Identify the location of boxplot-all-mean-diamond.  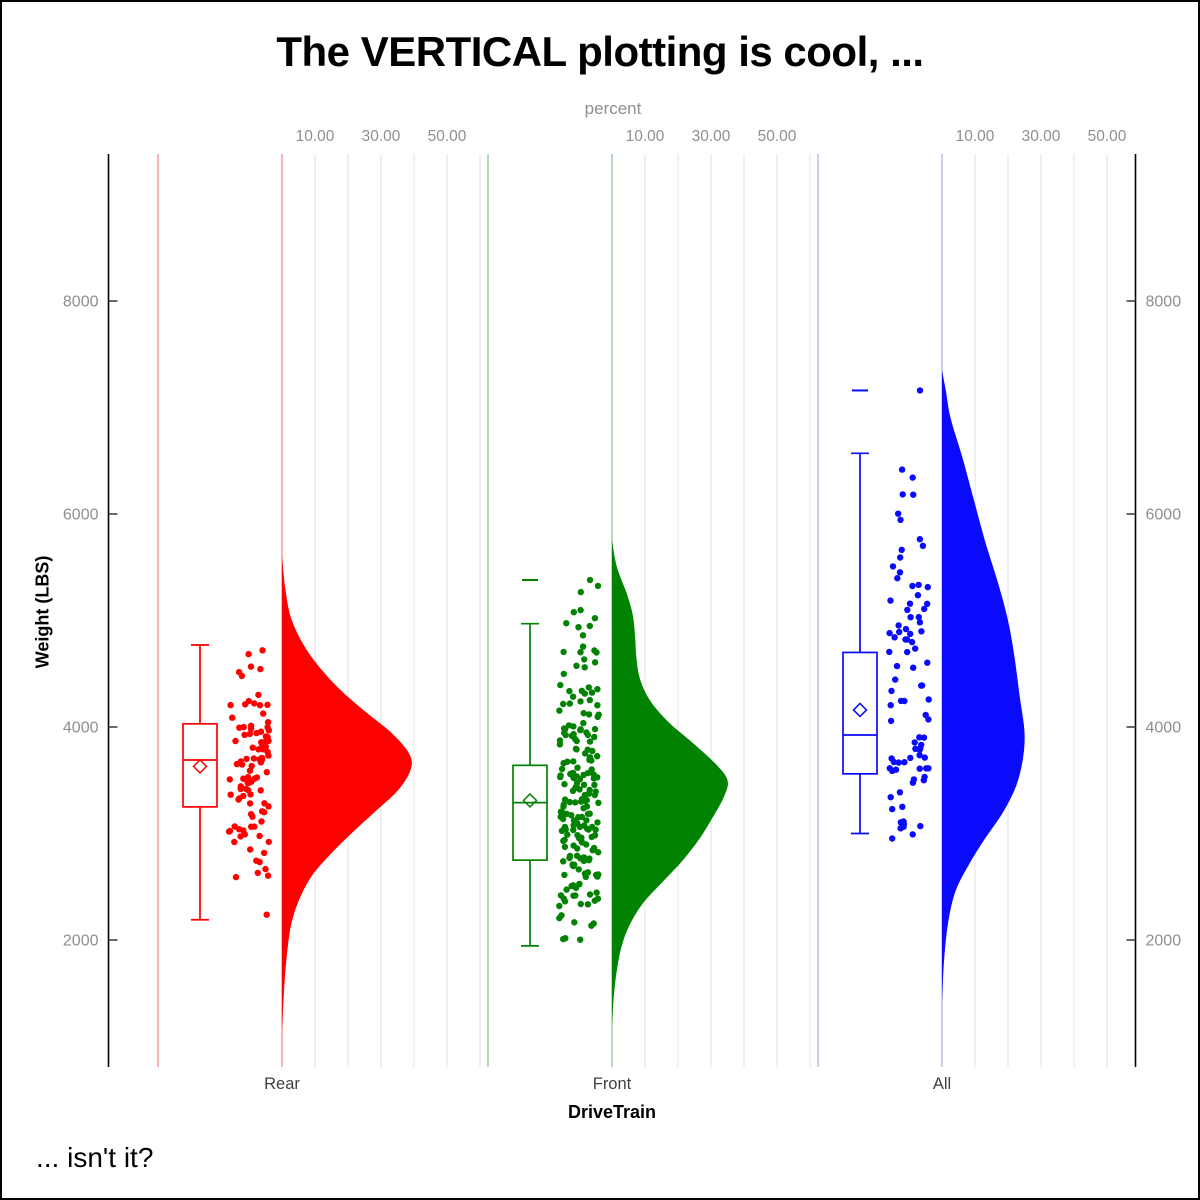
(860, 710).